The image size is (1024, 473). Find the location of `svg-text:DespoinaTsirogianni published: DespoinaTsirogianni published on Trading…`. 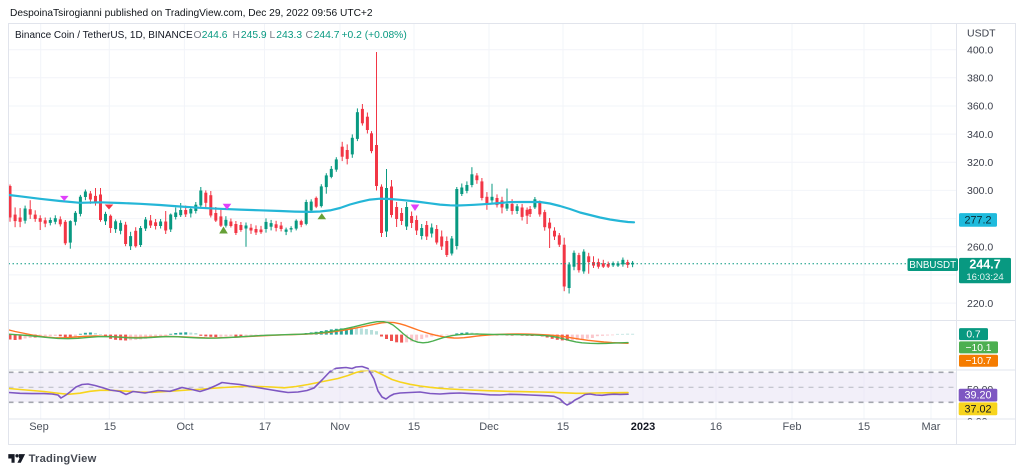

svg-text:DespoinaTsirogianni published: DespoinaTsirogianni published on Trading… is located at coordinates (191, 13).